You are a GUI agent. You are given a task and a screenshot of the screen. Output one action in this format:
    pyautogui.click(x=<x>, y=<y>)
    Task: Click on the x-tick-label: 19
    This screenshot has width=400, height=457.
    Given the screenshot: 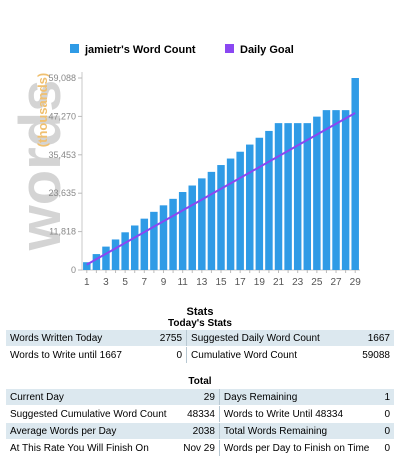 What is the action you would take?
    pyautogui.click(x=260, y=282)
    